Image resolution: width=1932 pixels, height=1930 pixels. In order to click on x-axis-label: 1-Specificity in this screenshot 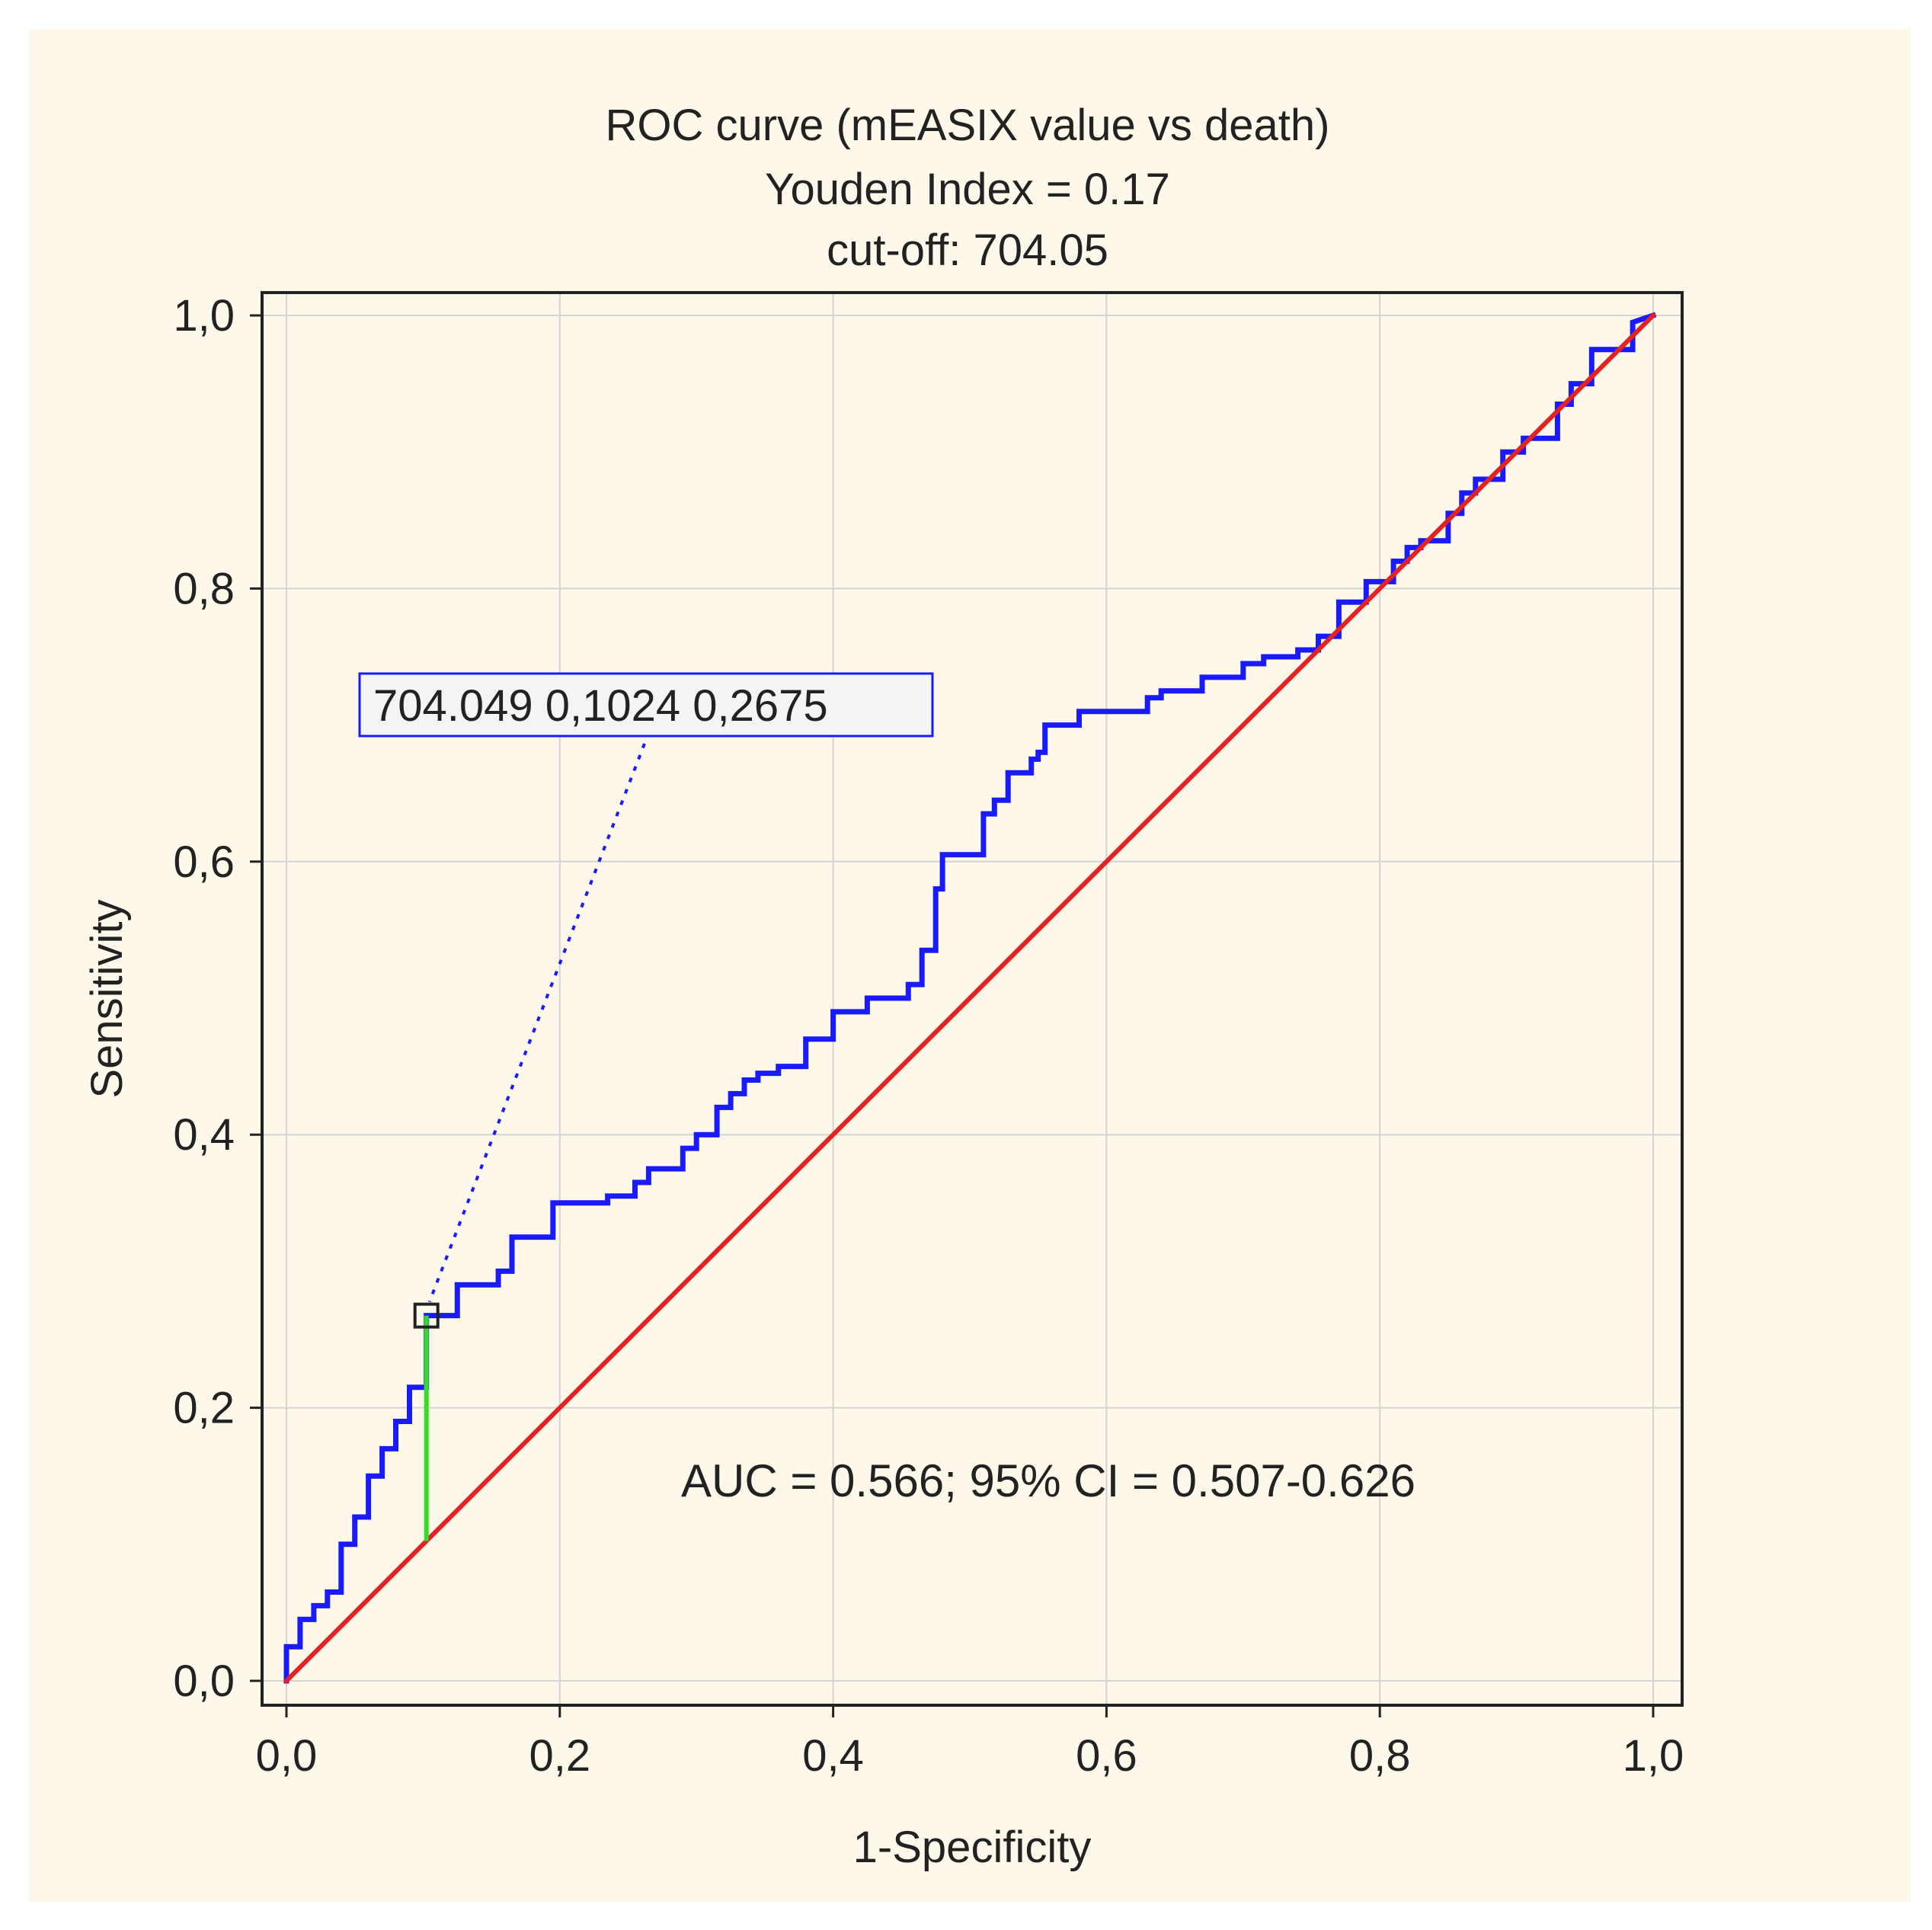, I will do `click(972, 1847)`.